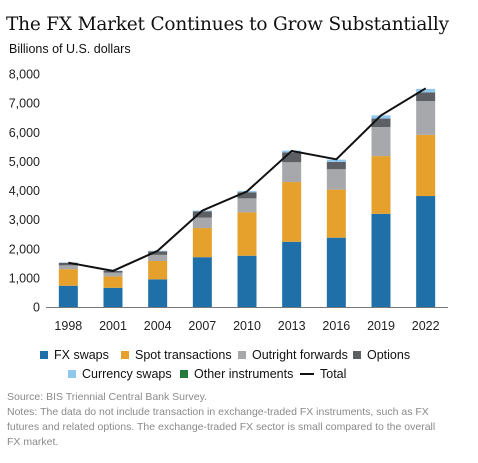 The image size is (478, 463). I want to click on bar-segment-options-2004, so click(158, 253).